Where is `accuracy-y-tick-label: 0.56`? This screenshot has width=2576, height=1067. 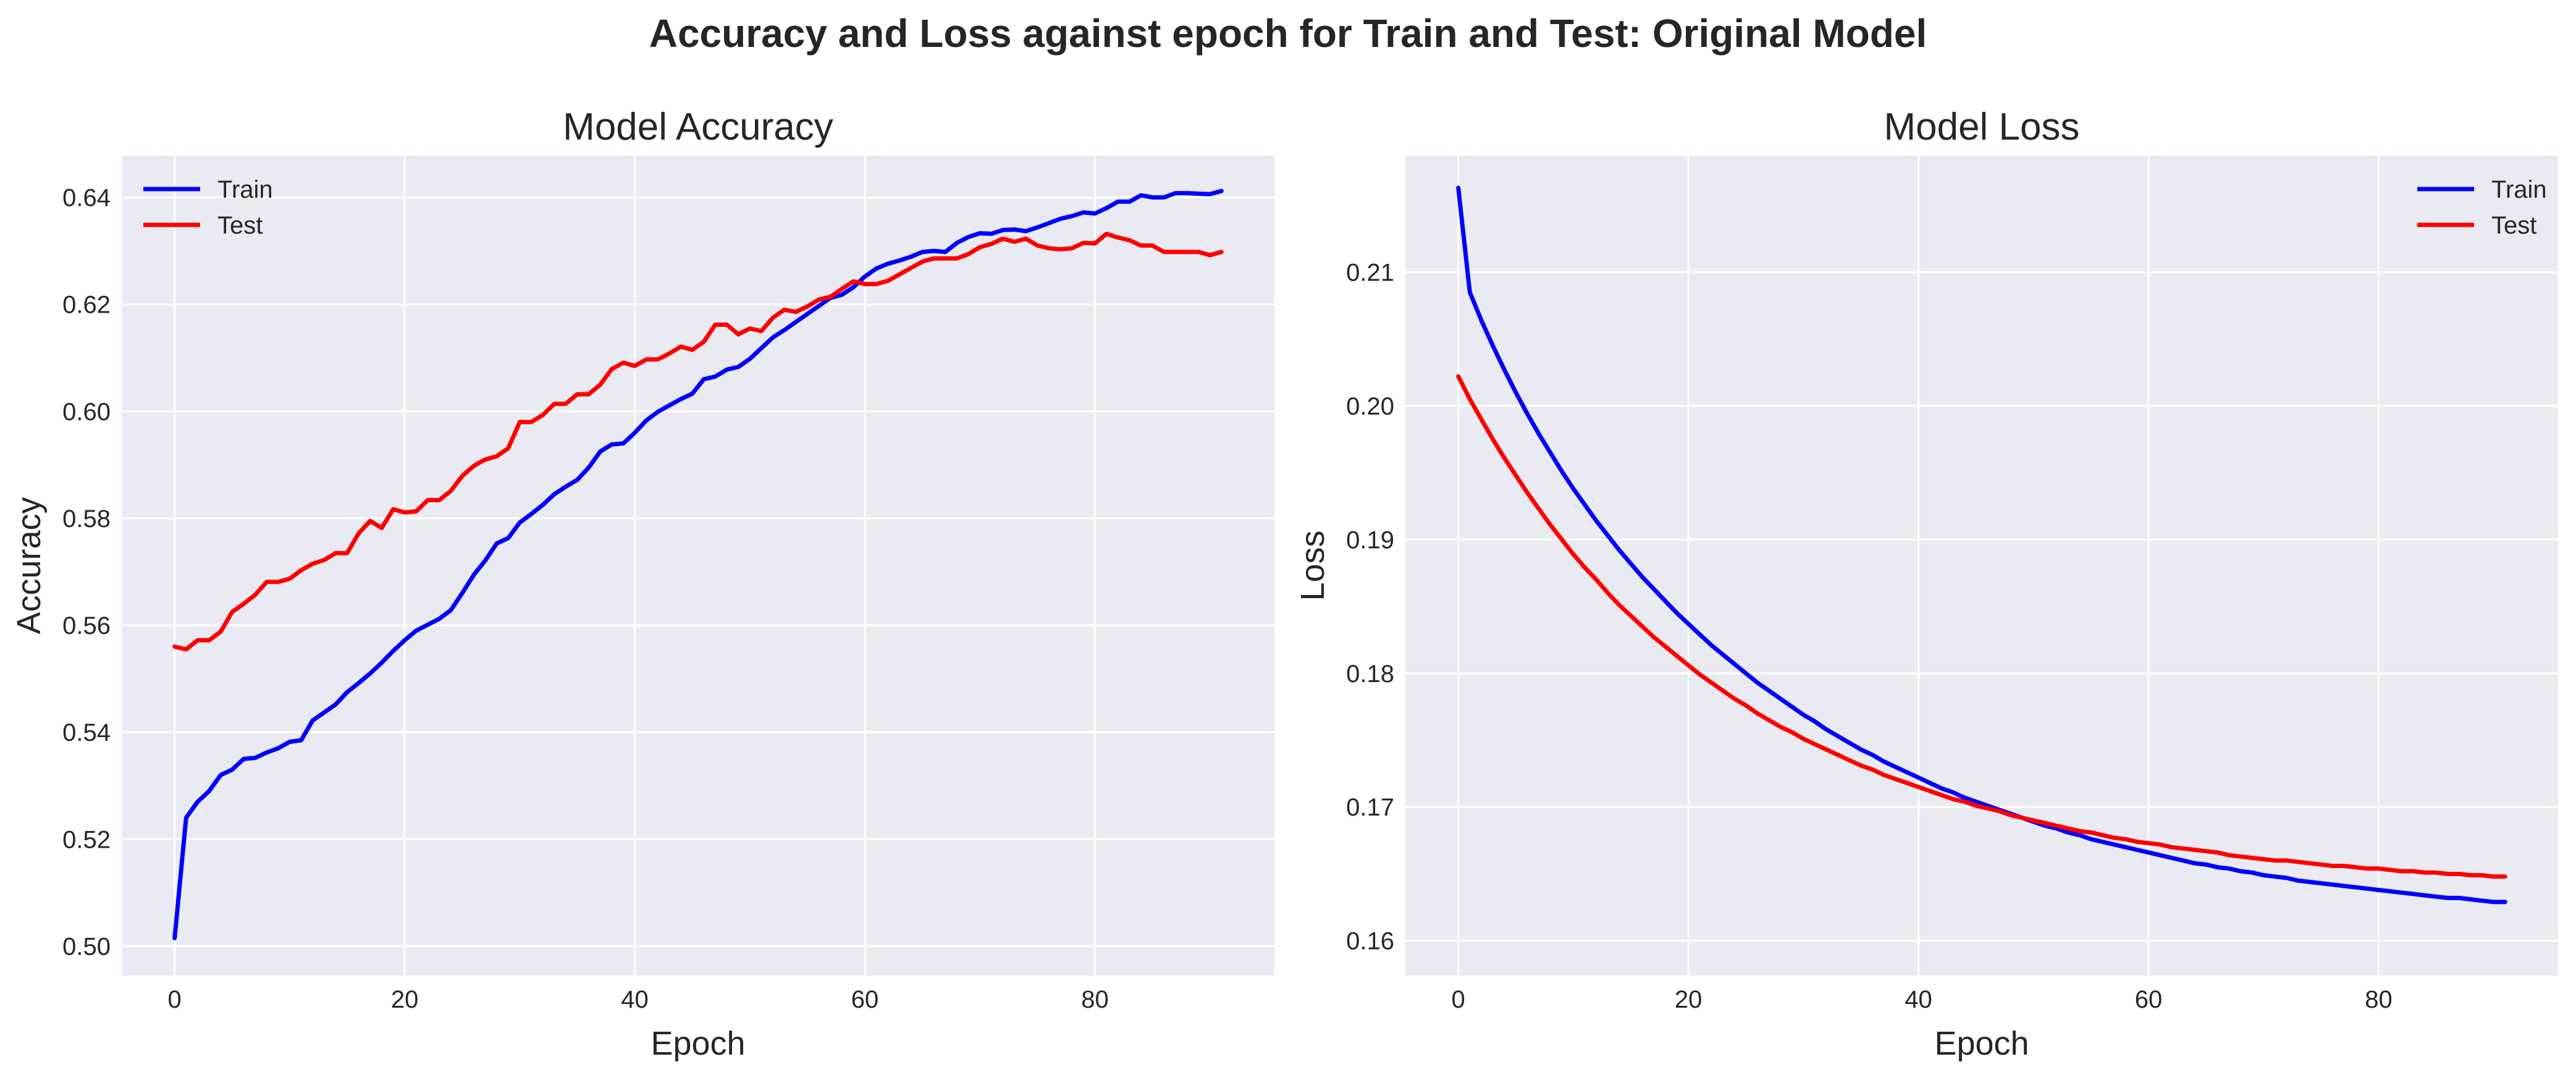
accuracy-y-tick-label: 0.56 is located at coordinates (86, 625).